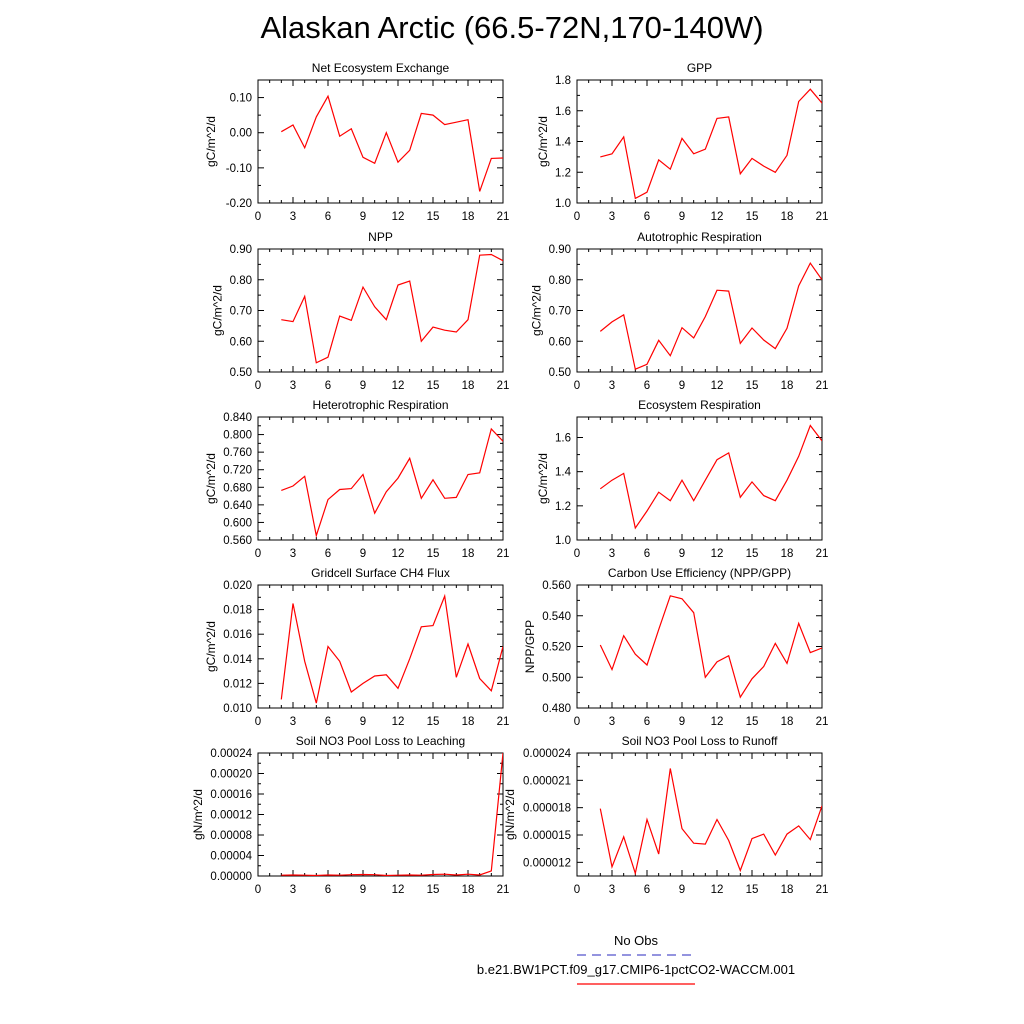 The width and height of the screenshot is (1024, 1024). I want to click on figure-title: Alaskan Arctic (66.5-72N,170-140W), so click(512, 27).